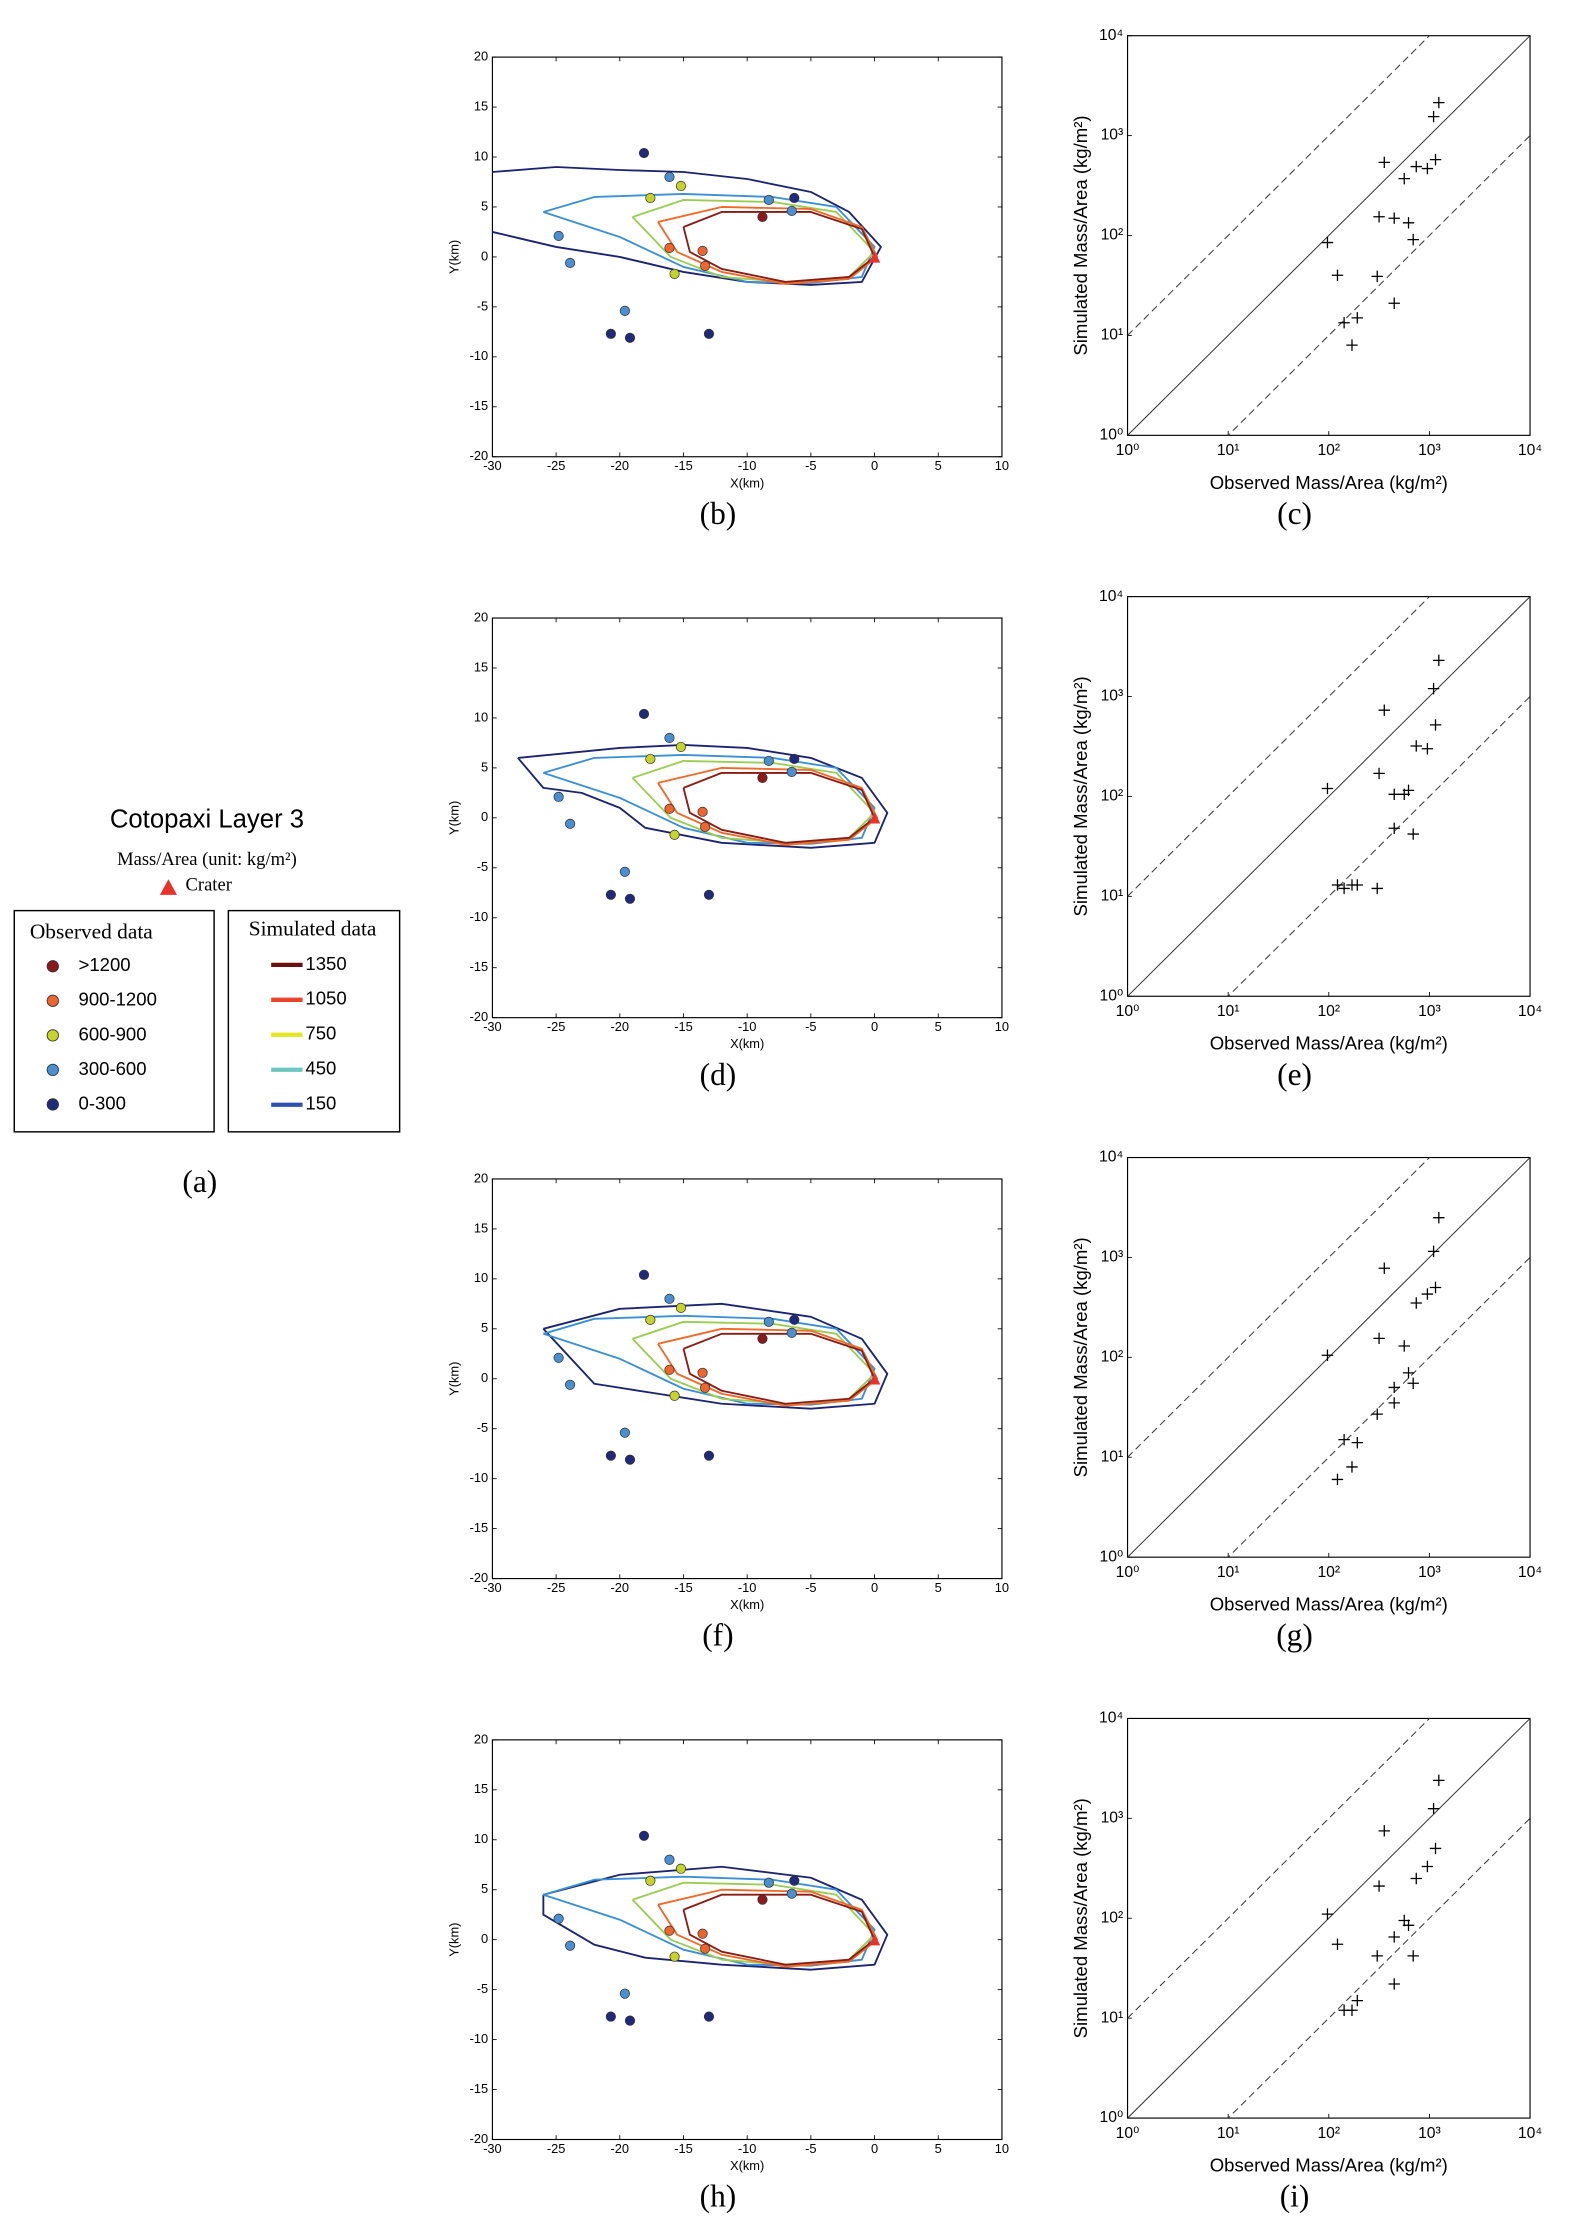 Image resolution: width=1570 pixels, height=2236 pixels. What do you see at coordinates (747, 2148) in the screenshot?
I see `x-tick-label: -10` at bounding box center [747, 2148].